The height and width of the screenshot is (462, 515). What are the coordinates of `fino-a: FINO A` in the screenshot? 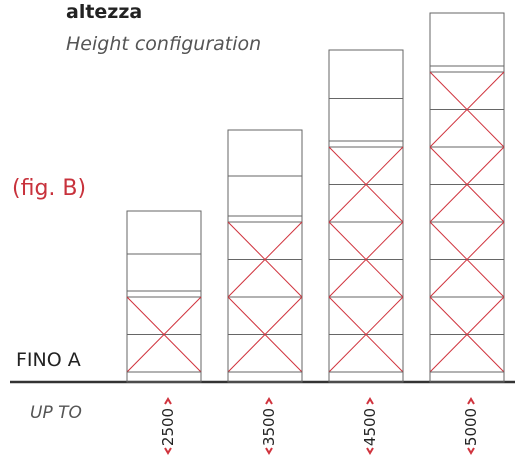 It's located at (48, 360).